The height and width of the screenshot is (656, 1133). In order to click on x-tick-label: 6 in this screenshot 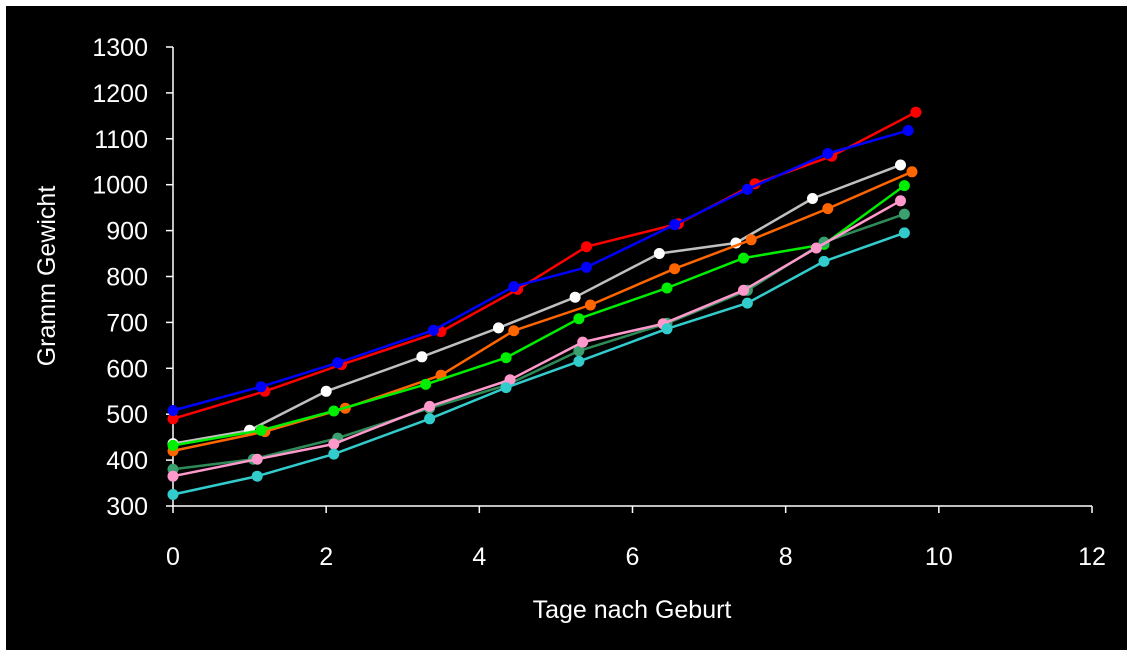, I will do `click(633, 557)`.